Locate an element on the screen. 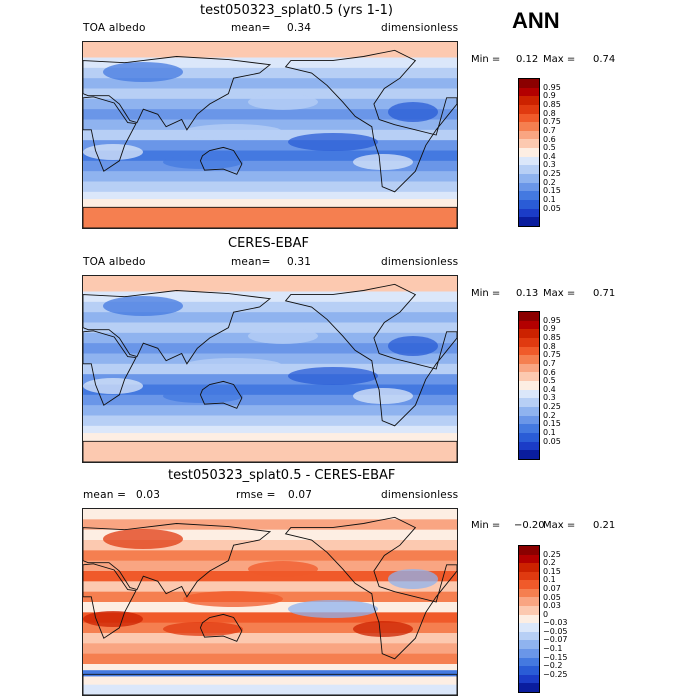 This screenshot has height=700, width=700. panel-1-mean-value: 0.34 is located at coordinates (299, 28).